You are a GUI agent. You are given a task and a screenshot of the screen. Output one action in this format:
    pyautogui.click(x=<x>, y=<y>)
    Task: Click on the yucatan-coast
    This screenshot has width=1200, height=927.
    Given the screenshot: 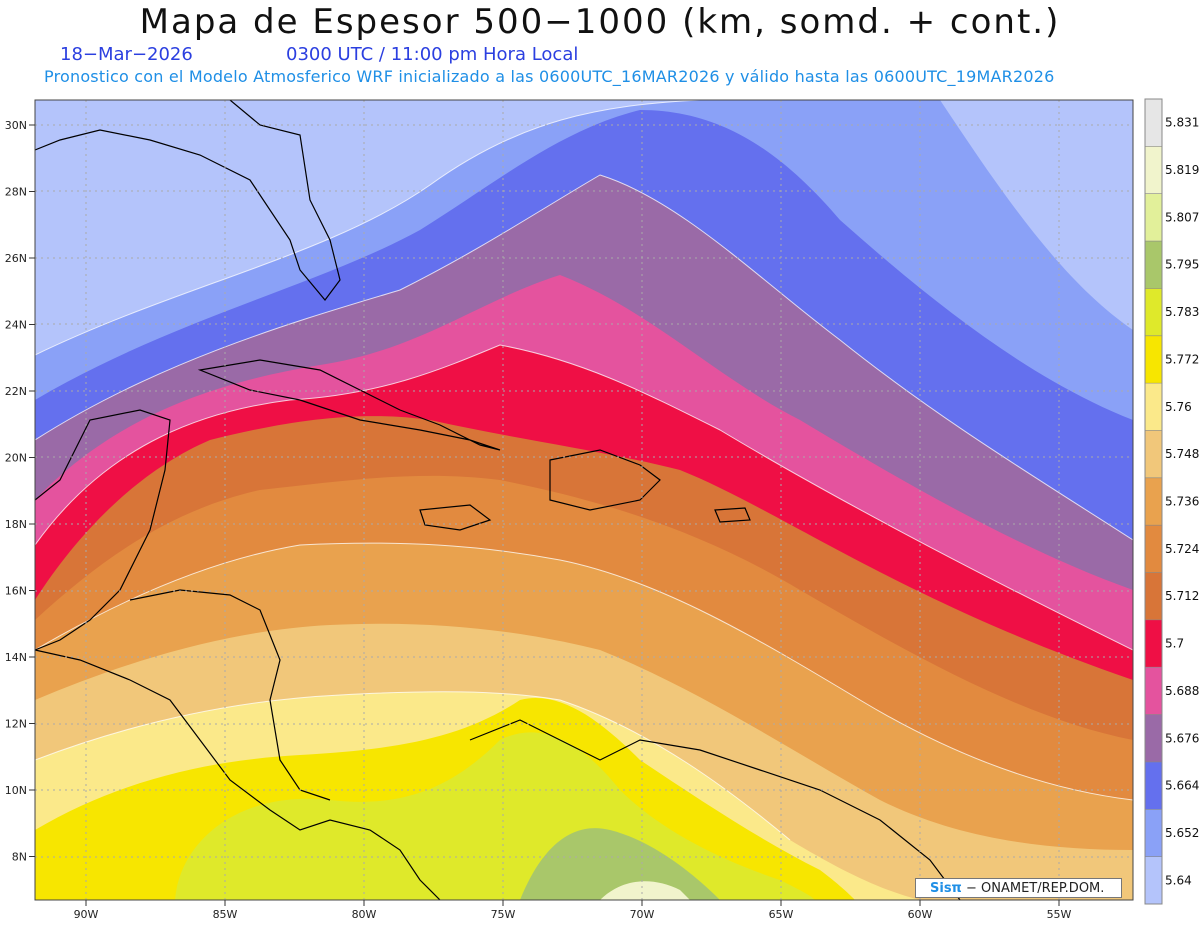 What is the action you would take?
    pyautogui.click(x=103, y=530)
    